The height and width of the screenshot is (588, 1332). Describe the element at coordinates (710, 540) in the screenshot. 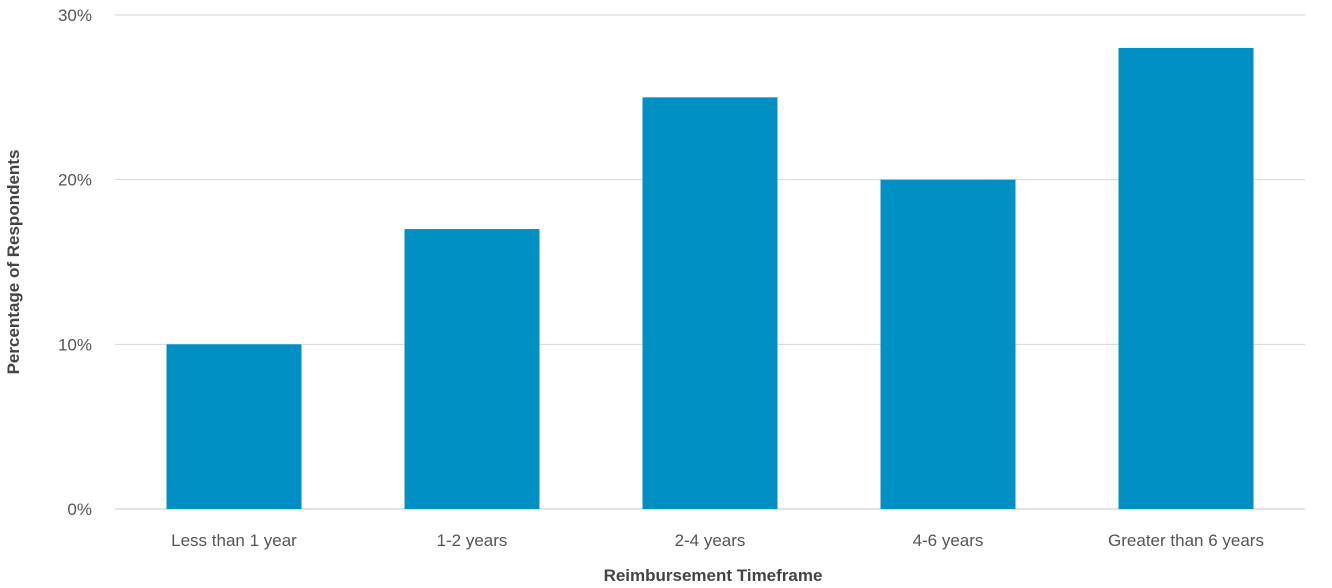

I see `x-tick-label: 2-4 years` at that location.